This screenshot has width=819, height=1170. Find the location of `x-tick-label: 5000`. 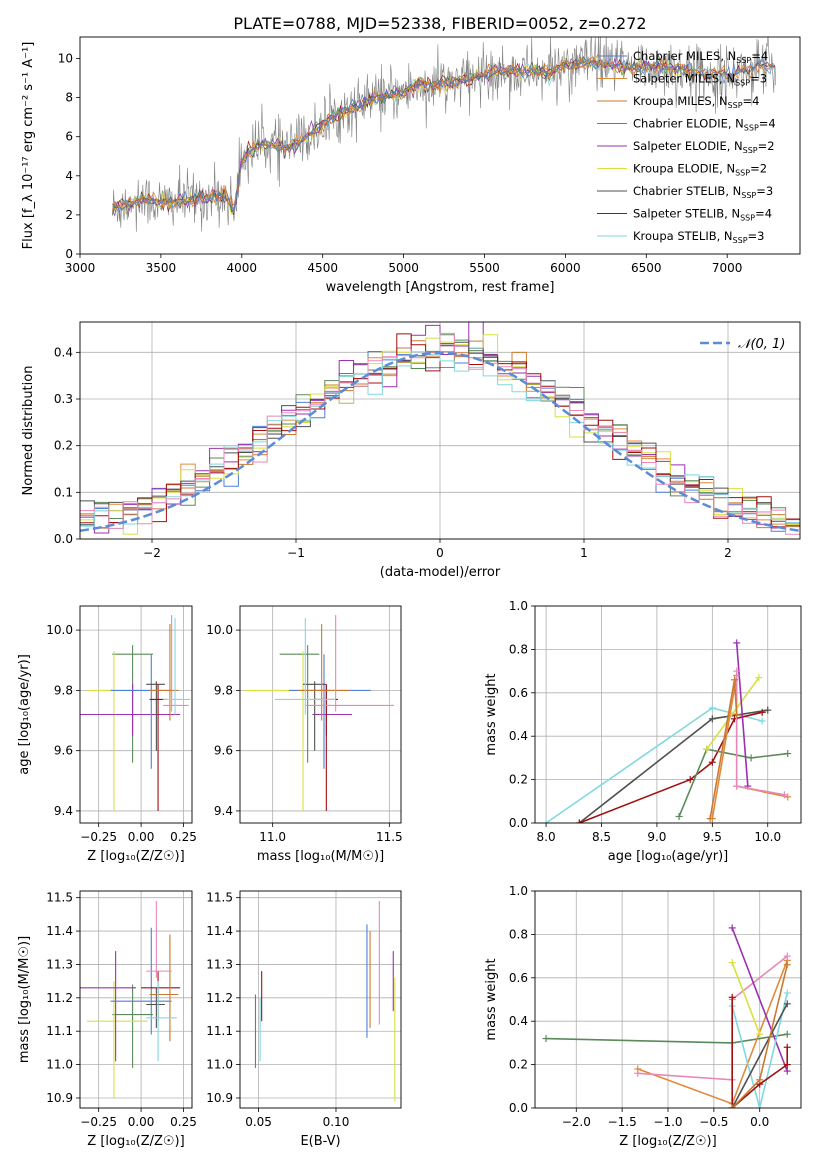

x-tick-label: 5000 is located at coordinates (403, 268).